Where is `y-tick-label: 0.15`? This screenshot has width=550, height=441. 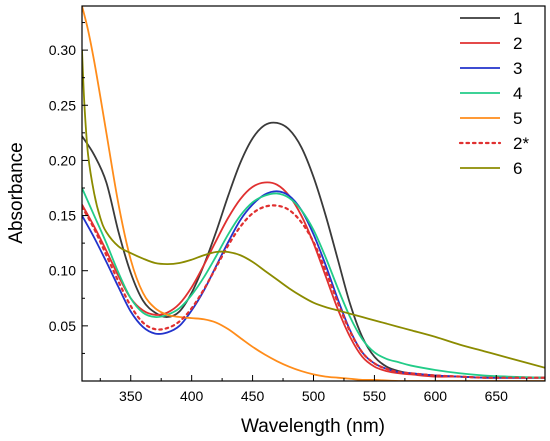 y-tick-label: 0.15 is located at coordinates (62, 216).